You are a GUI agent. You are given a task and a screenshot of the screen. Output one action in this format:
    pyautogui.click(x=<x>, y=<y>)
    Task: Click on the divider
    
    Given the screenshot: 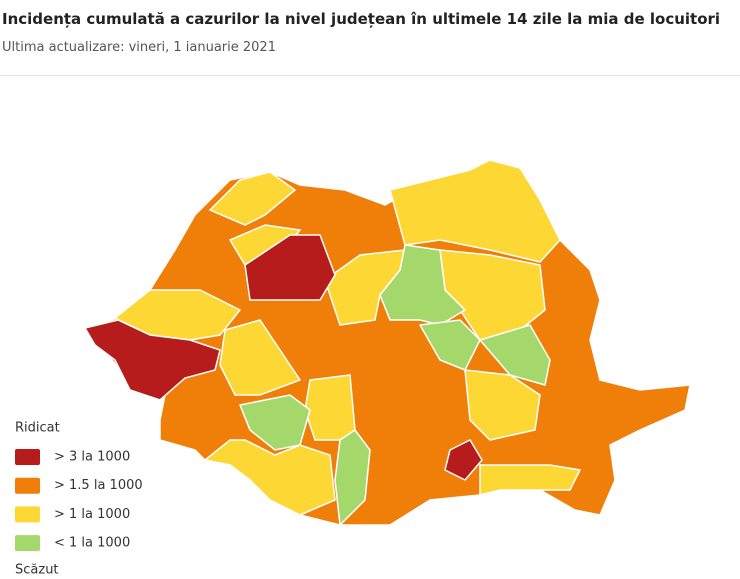 What is the action you would take?
    pyautogui.click(x=370, y=75)
    